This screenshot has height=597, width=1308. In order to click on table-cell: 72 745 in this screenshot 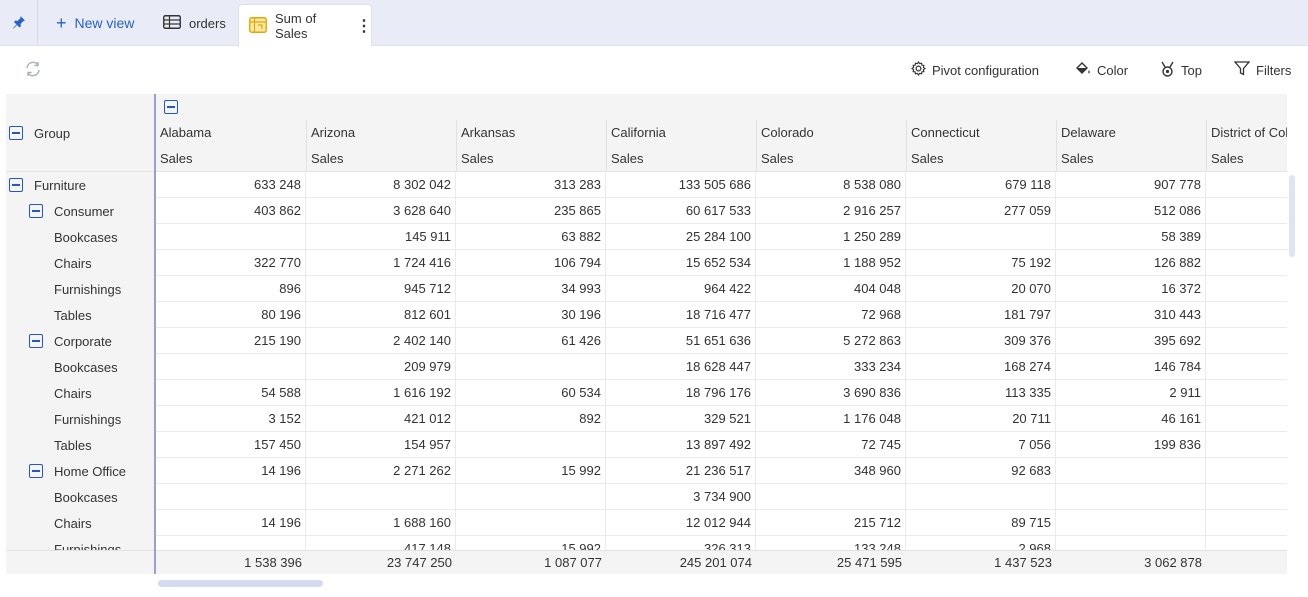, I will do `click(831, 445)`.